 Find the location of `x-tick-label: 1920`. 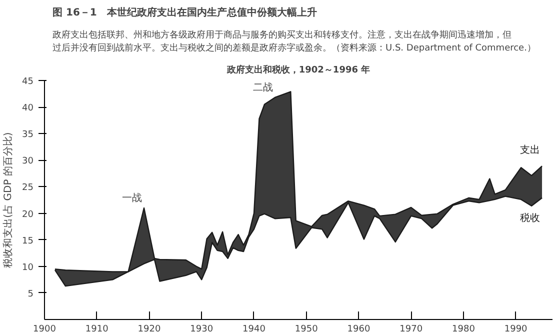

x-tick-label: 1920 is located at coordinates (149, 329).